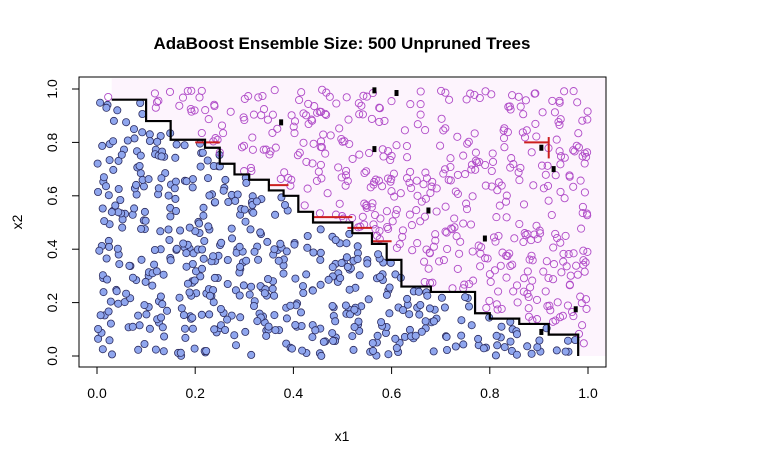 The image size is (762, 464). Describe the element at coordinates (62, 222) in the screenshot. I see `y-axis: 0.0 0.2 0.4 0.6 0.8 1.0` at that location.